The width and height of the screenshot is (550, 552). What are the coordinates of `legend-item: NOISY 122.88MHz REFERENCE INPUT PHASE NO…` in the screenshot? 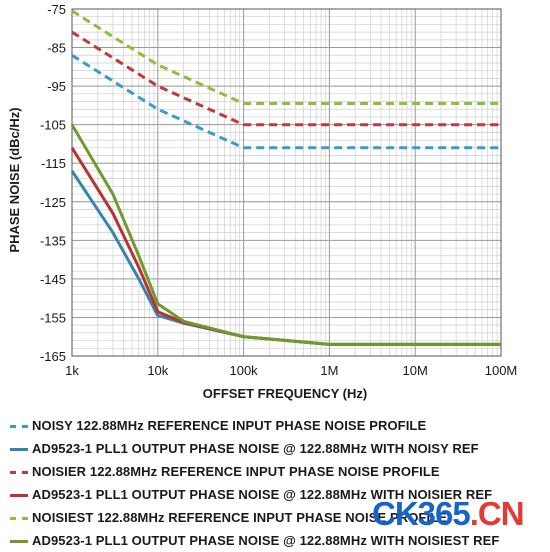 It's located at (278, 425).